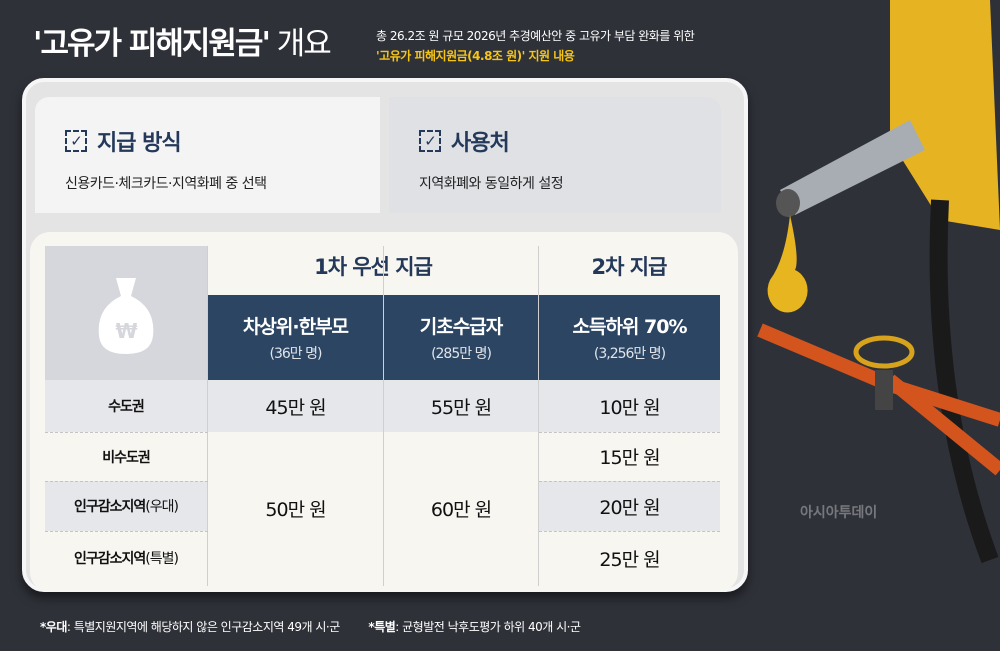 The image size is (1000, 651). I want to click on group-header-second: 2차 지급, so click(629, 267).